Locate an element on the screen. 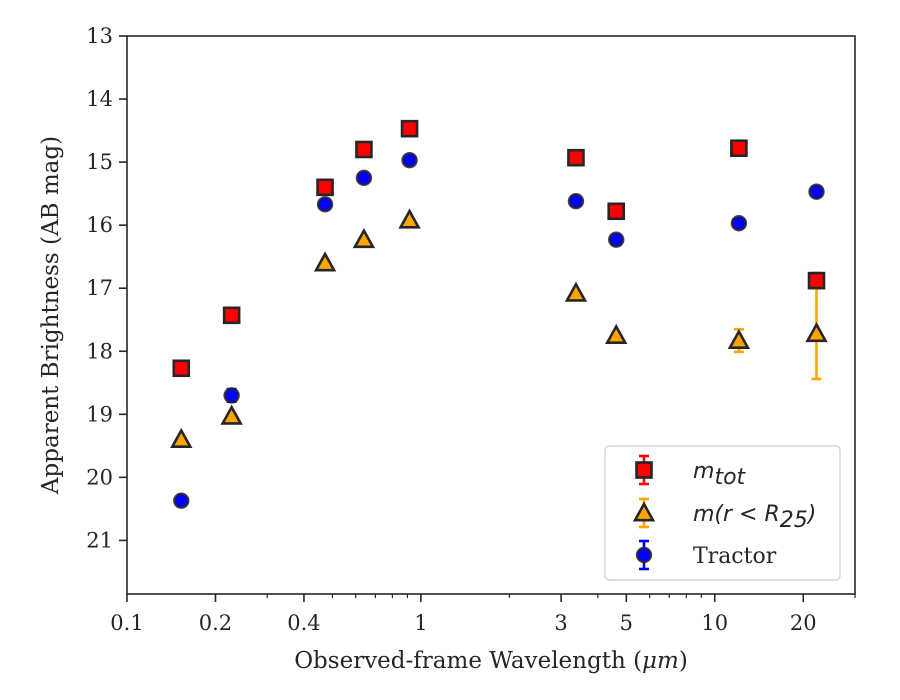  legend-box is located at coordinates (722, 513).